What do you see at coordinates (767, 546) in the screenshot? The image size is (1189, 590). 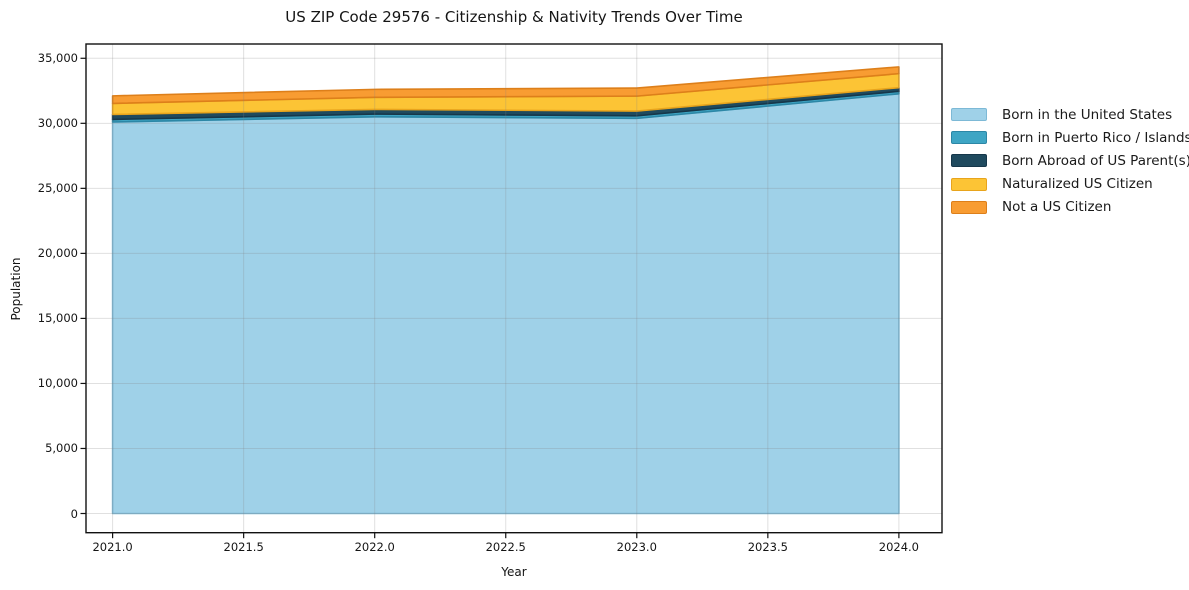 I see `x-tick-label: 2023.5` at bounding box center [767, 546].